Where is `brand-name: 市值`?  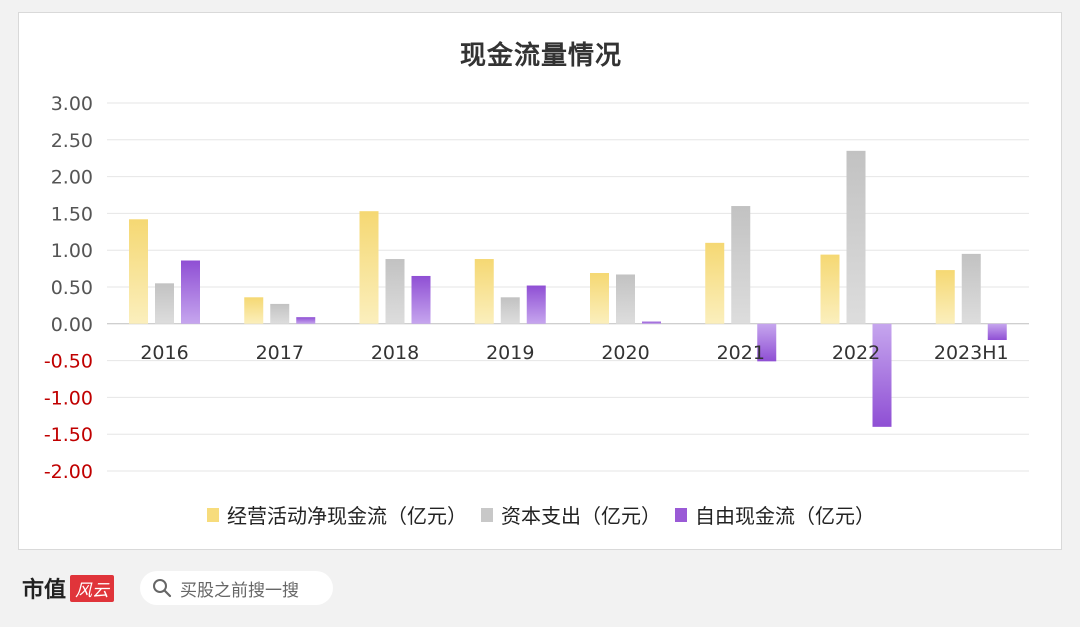
brand-name: 市值 is located at coordinates (44, 590).